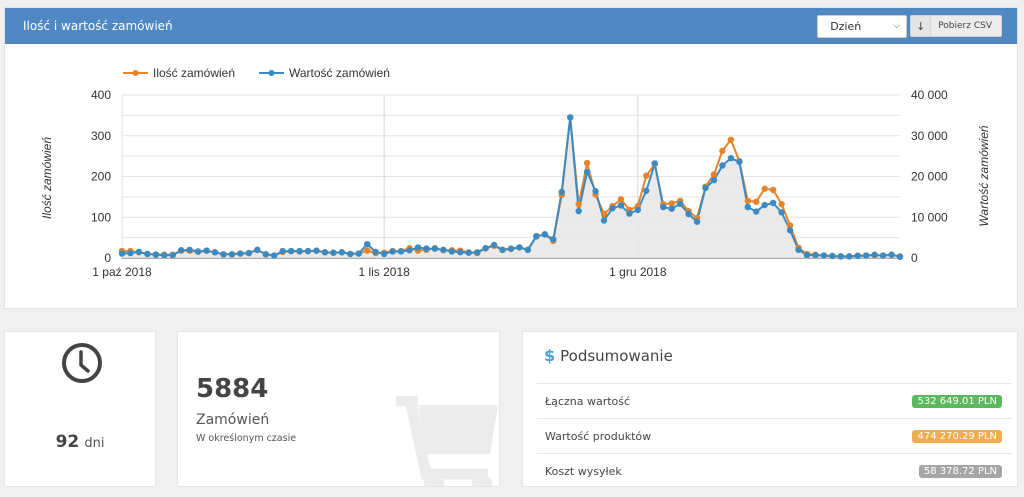  What do you see at coordinates (929, 177) in the screenshot?
I see `svg-text: 20 000` at bounding box center [929, 177].